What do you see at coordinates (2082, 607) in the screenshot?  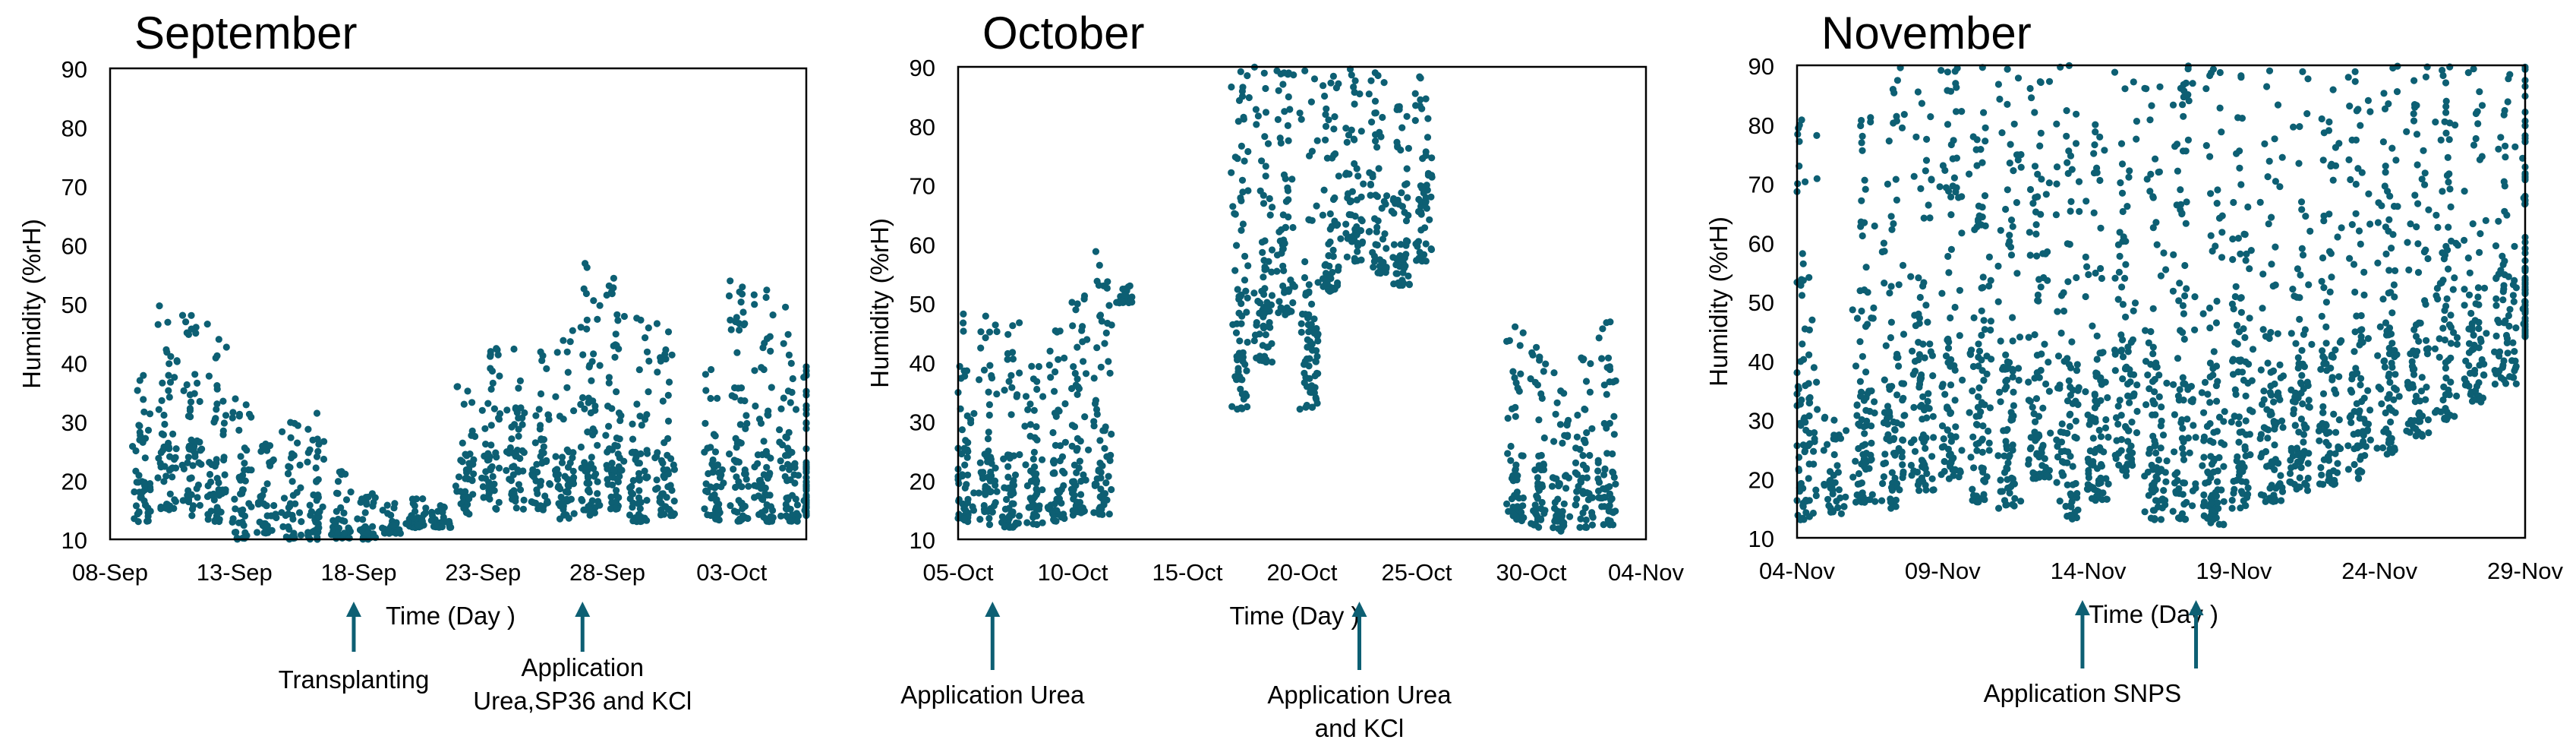 I see `annotation-arrow-head` at bounding box center [2082, 607].